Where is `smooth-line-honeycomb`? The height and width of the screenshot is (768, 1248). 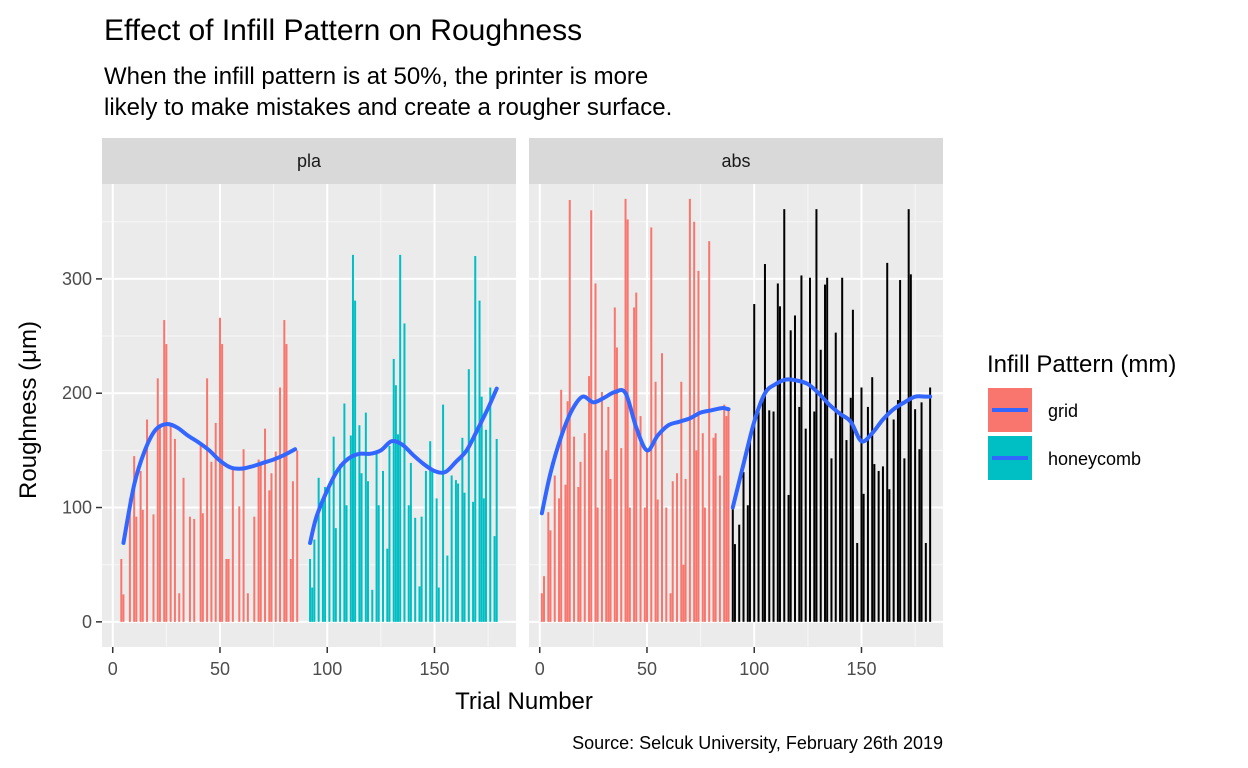
smooth-line-honeycomb is located at coordinates (403, 465).